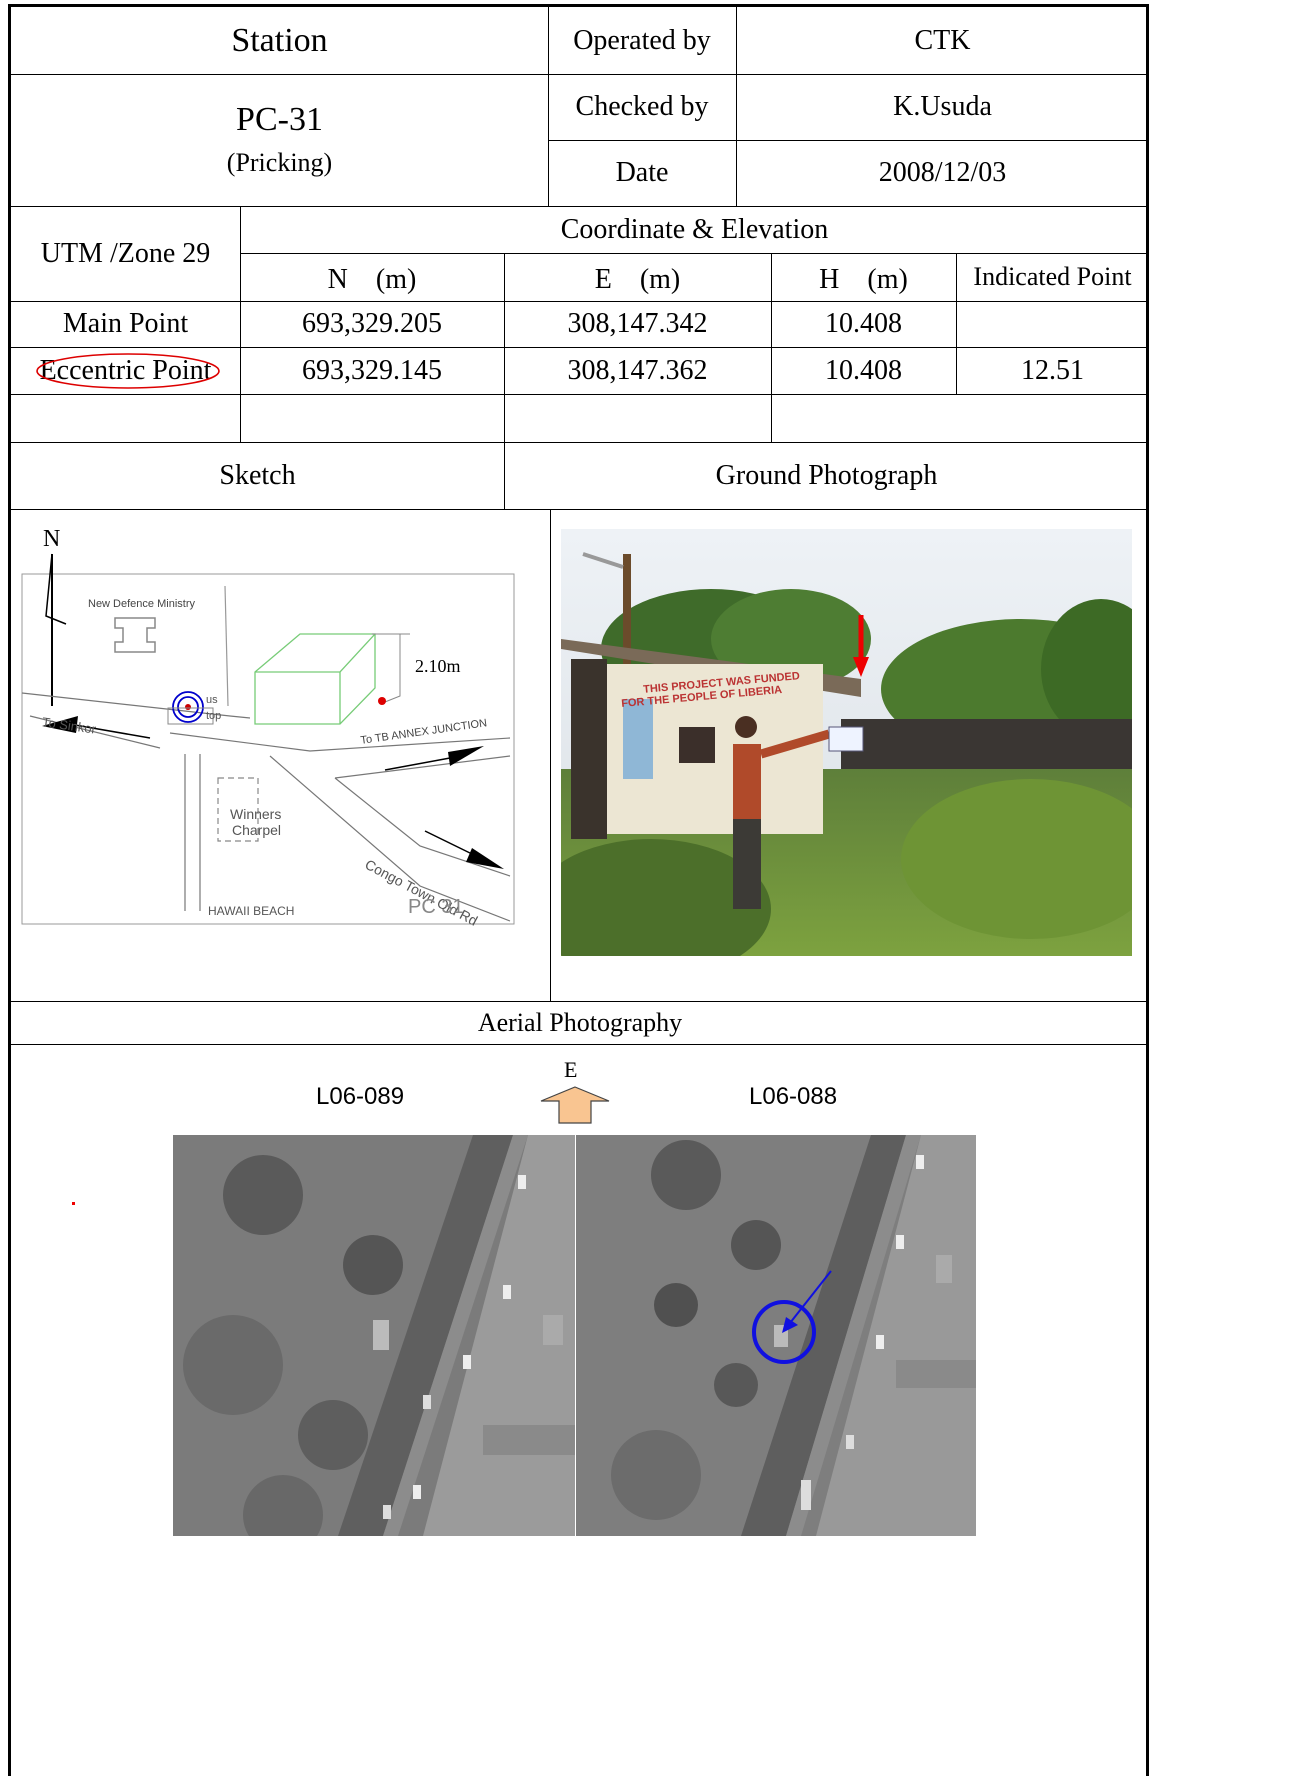 This screenshot has height=1776, width=1298. What do you see at coordinates (826, 475) in the screenshot?
I see `ground-photo-label: Ground Photograph` at bounding box center [826, 475].